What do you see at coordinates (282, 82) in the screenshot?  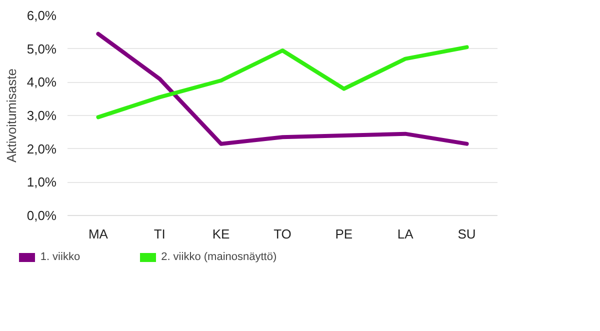 I see `line-series` at bounding box center [282, 82].